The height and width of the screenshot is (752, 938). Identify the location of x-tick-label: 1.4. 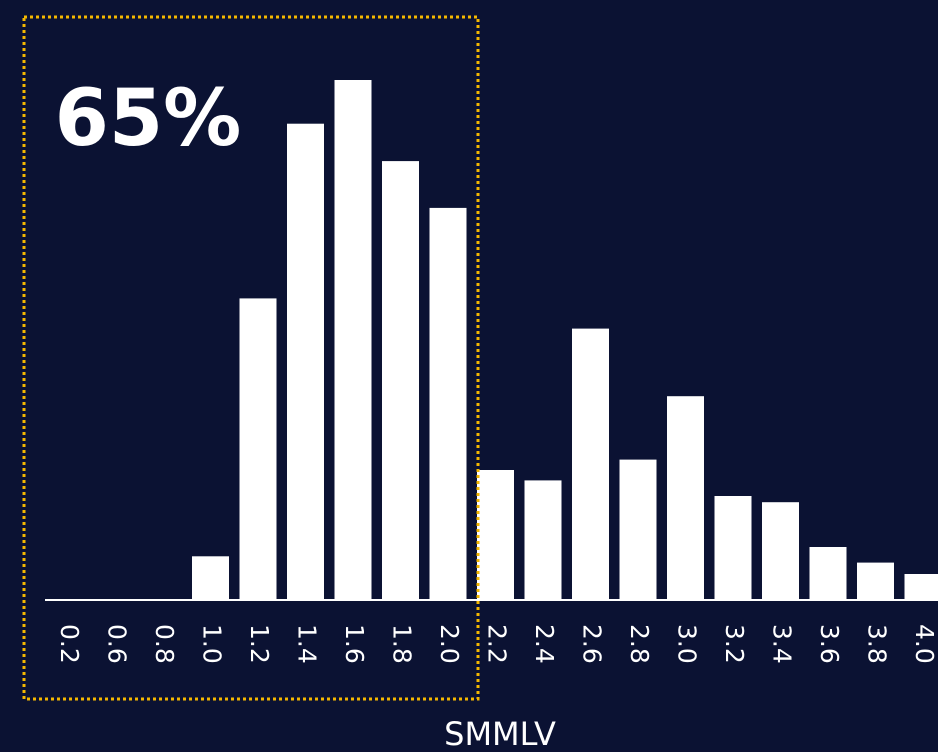
(307, 644).